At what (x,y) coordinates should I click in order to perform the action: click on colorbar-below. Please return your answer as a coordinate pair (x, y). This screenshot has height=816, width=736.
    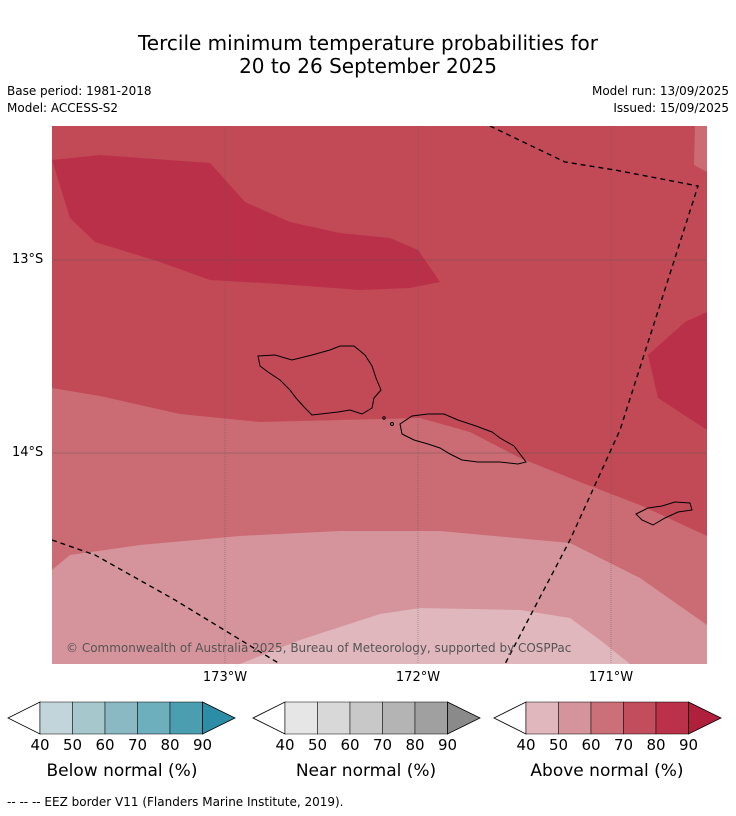
    Looking at the image, I should click on (121, 718).